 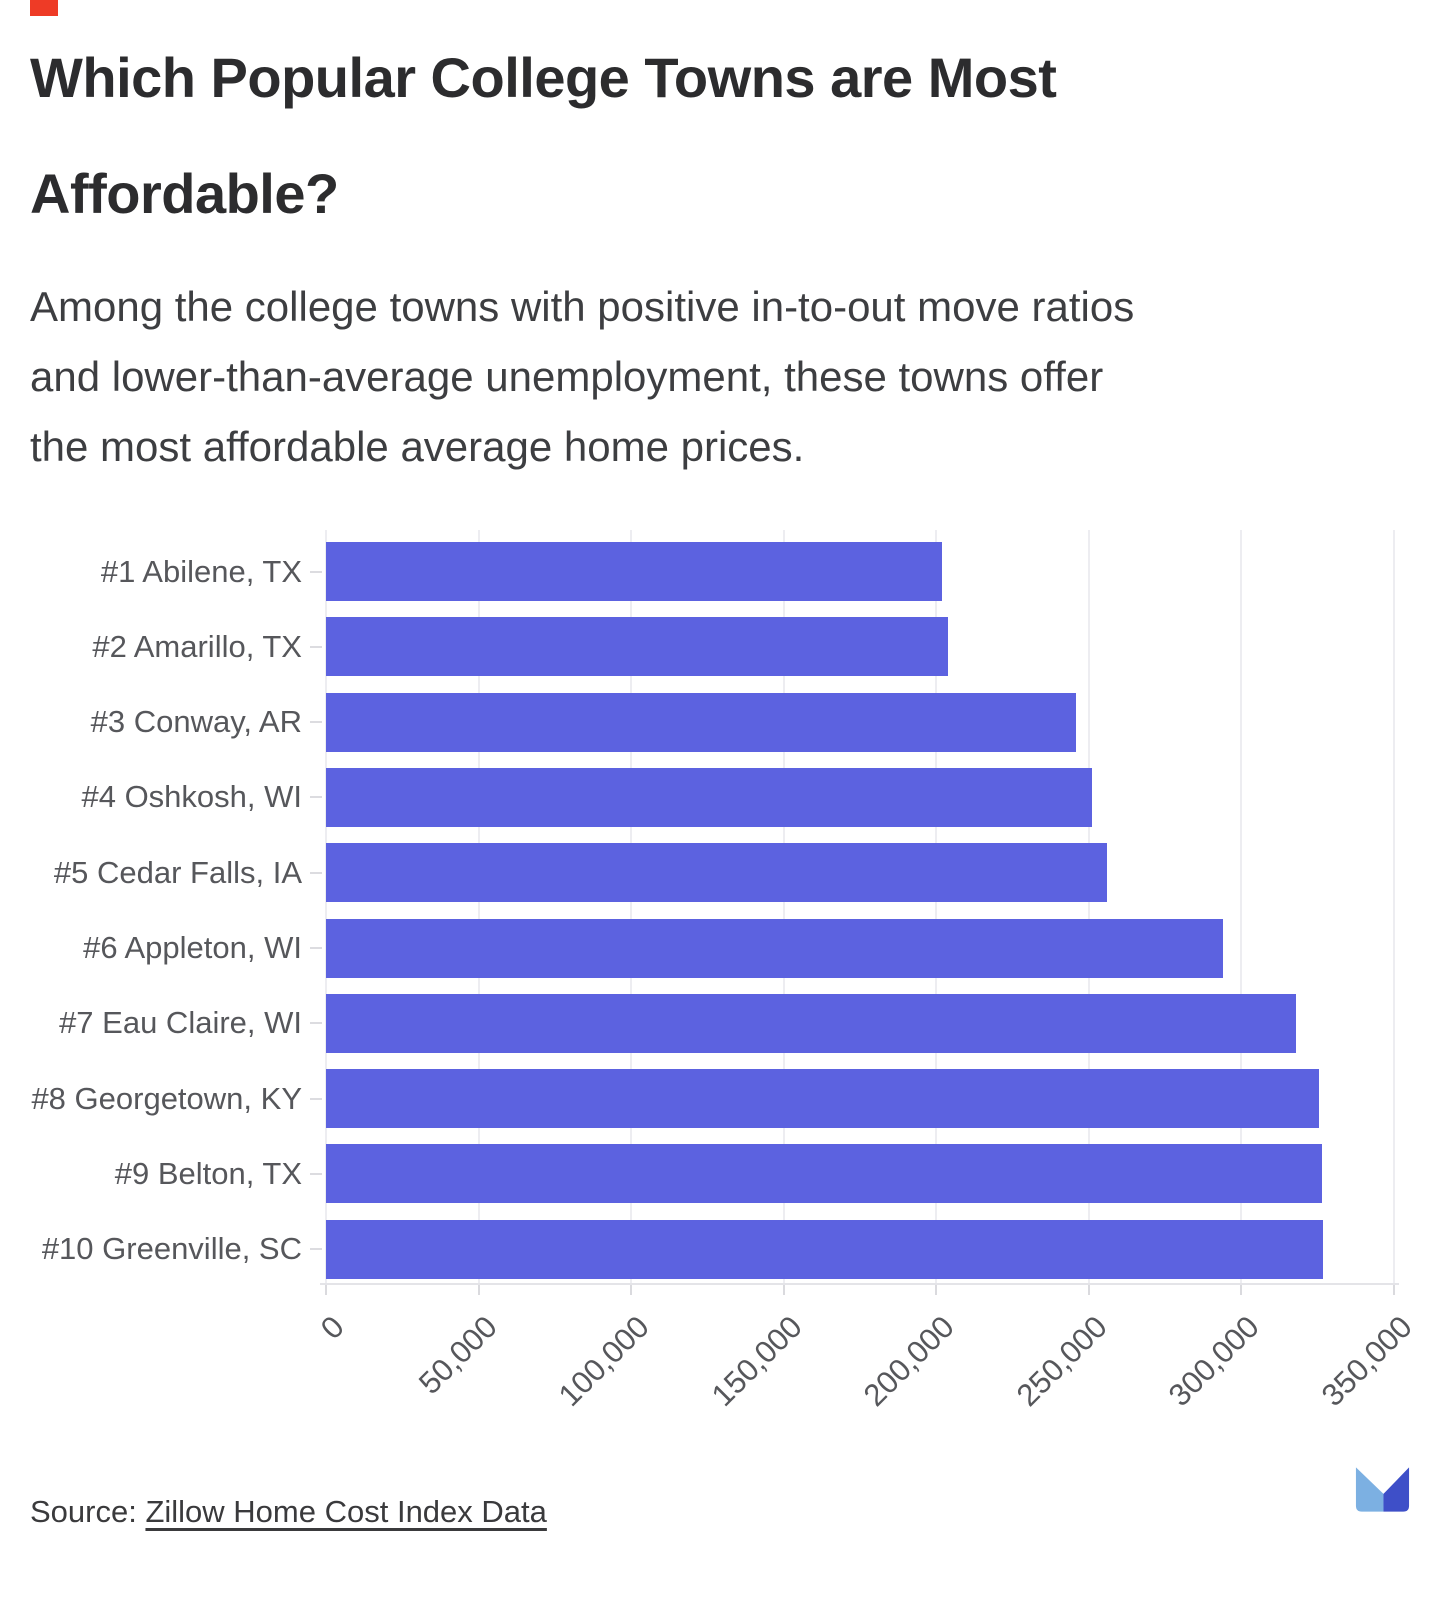 I want to click on category-label: #9 Belton, TX, so click(x=208, y=1173).